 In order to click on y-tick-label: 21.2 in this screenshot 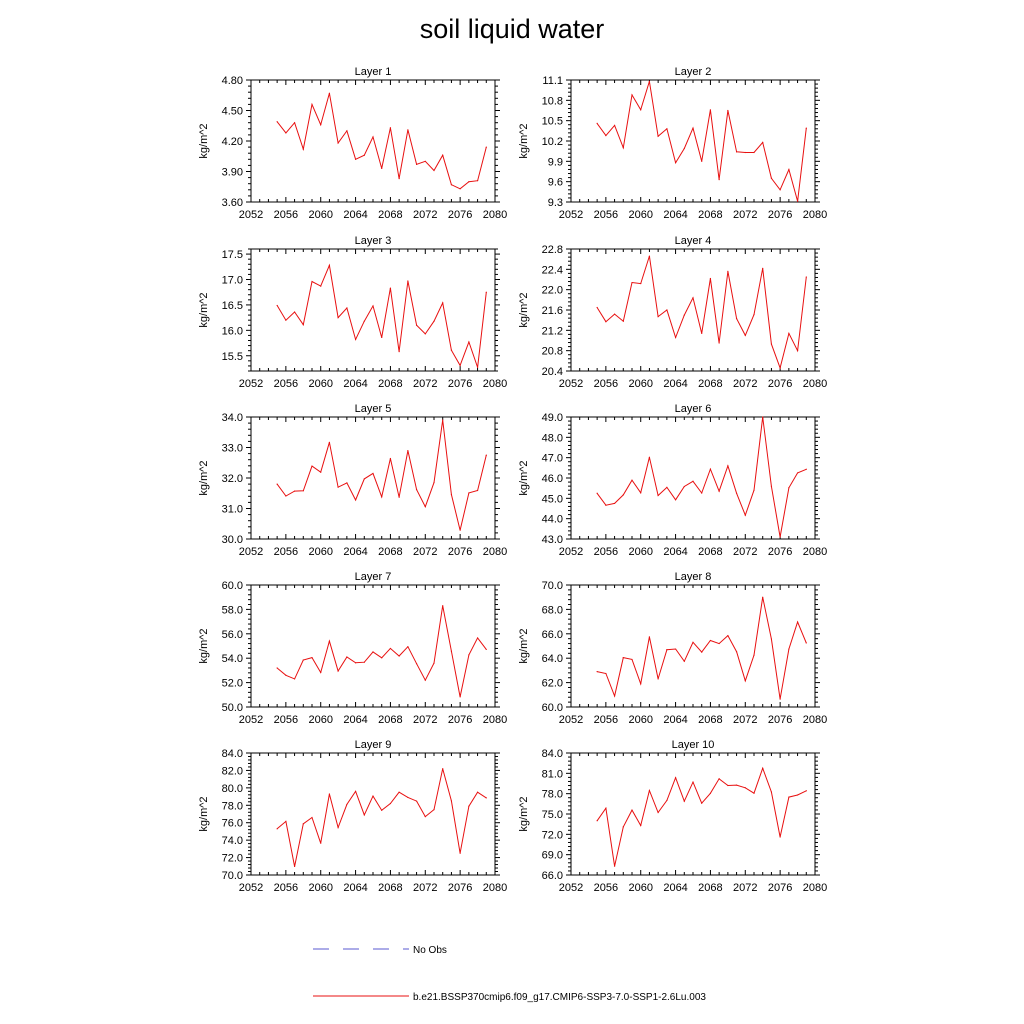, I will do `click(552, 331)`.